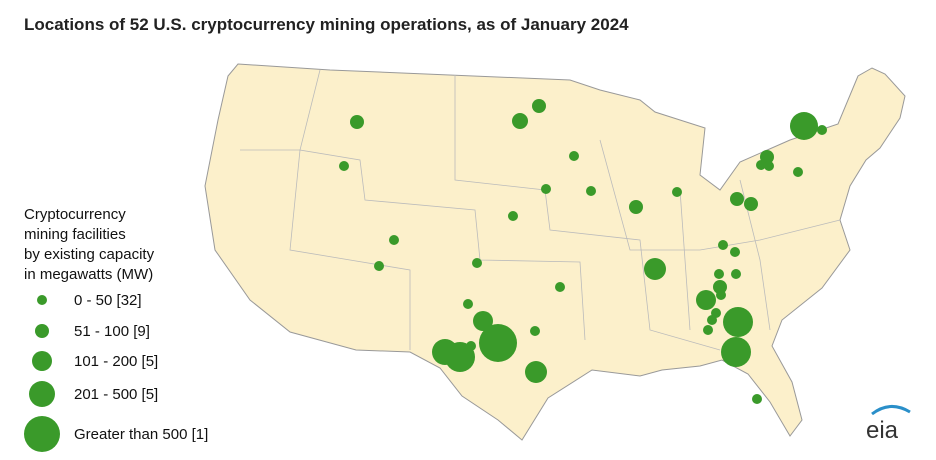 Image resolution: width=936 pixels, height=460 pixels. What do you see at coordinates (75, 214) in the screenshot?
I see `legend-title: Cryptocurrency` at bounding box center [75, 214].